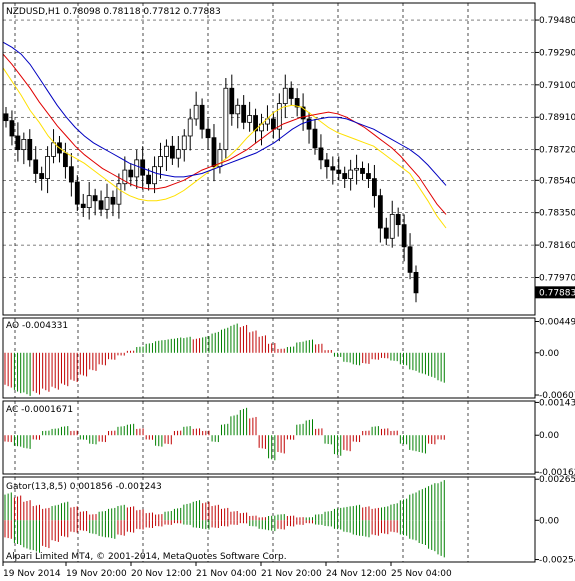  I want to click on gator-tick-1: 0.00, so click(549, 521).